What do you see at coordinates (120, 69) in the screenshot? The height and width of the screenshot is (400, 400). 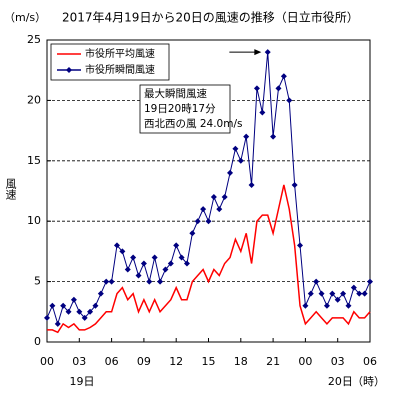 I see `legend-label: 市役所瞬間風速` at bounding box center [120, 69].